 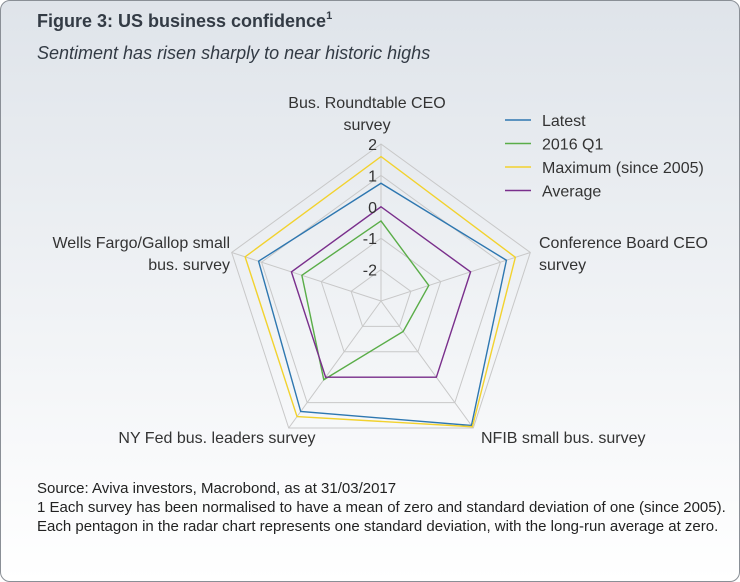 I want to click on chart-legend: Latest 2016 Q1 Maximum (since 2005) Average, so click(x=604, y=157).